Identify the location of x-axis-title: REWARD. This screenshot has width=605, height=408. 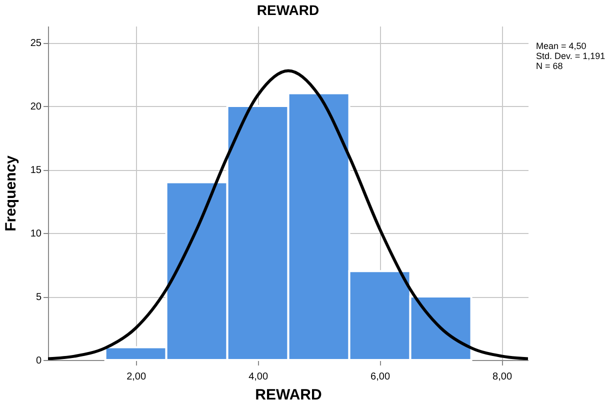
(288, 395).